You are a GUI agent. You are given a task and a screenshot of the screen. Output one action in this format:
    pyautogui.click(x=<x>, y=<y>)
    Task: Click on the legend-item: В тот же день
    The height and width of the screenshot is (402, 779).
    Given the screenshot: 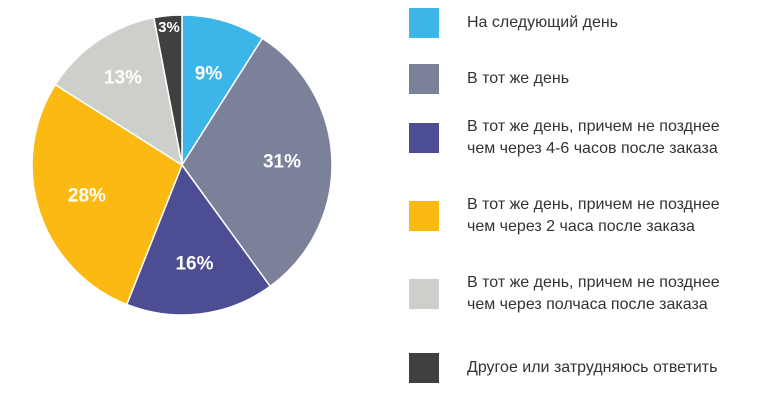 What is the action you would take?
    pyautogui.click(x=489, y=79)
    